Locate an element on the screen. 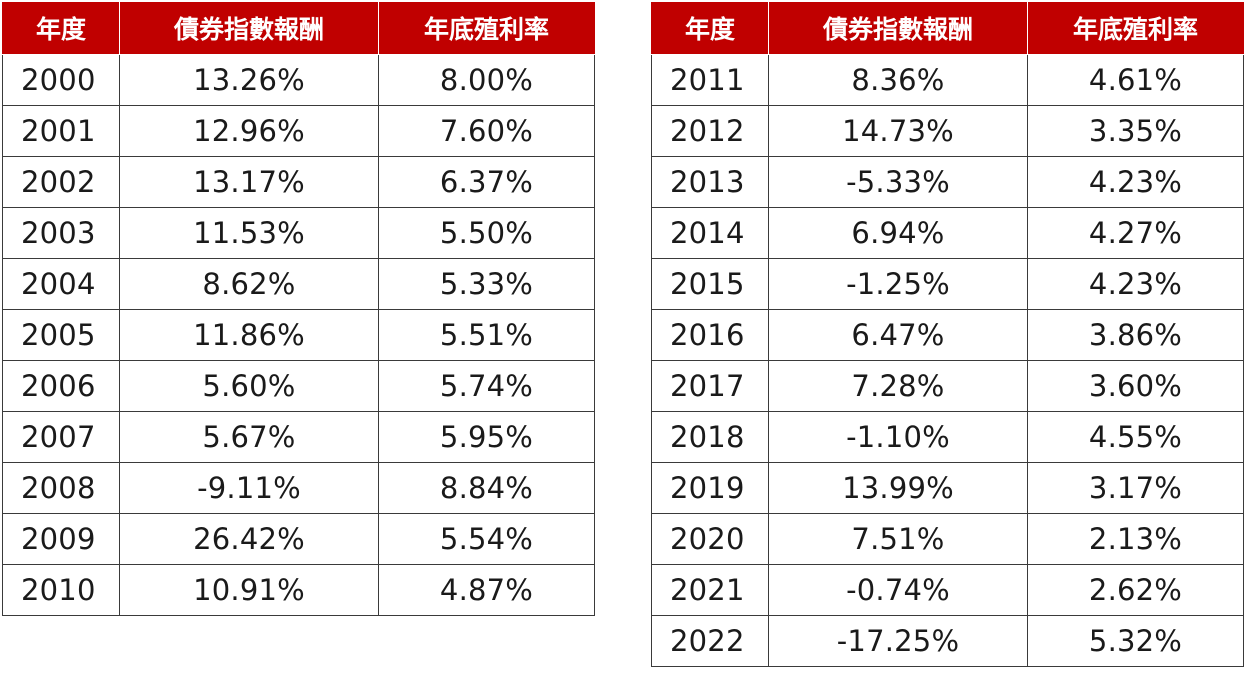 The width and height of the screenshot is (1245, 681). year-end-yield-cell: 2.13% is located at coordinates (1135, 539).